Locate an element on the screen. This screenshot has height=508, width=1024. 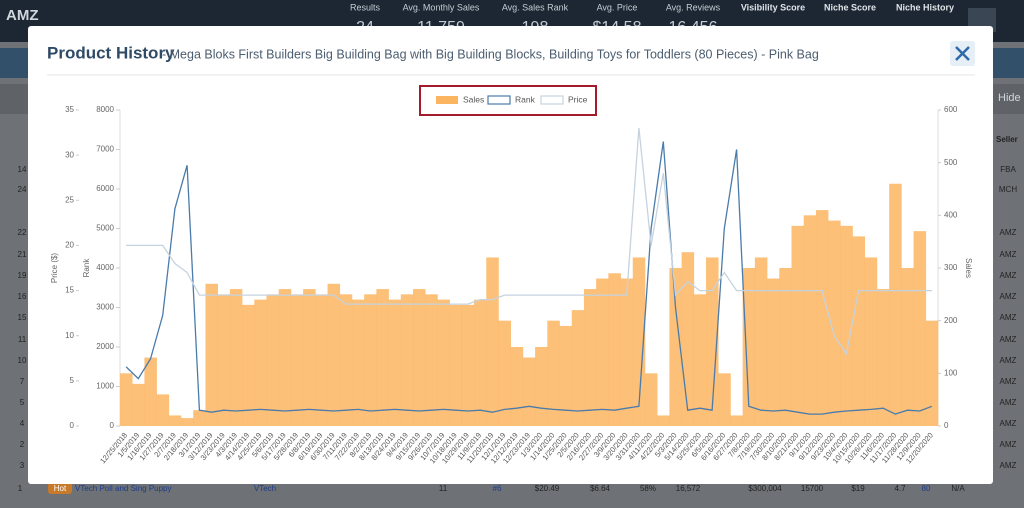
y-tick-label: 10 is located at coordinates (69, 335).